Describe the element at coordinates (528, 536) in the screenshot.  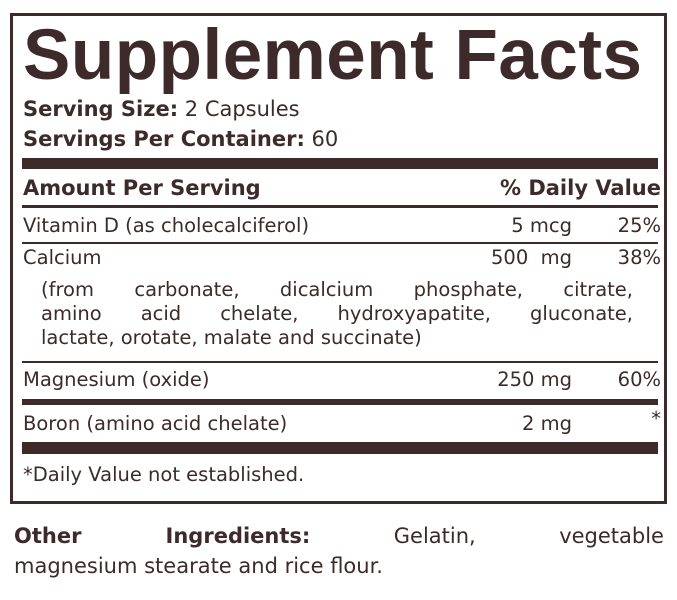
I see `other-ingredients-text: Gelatin, vegetable` at that location.